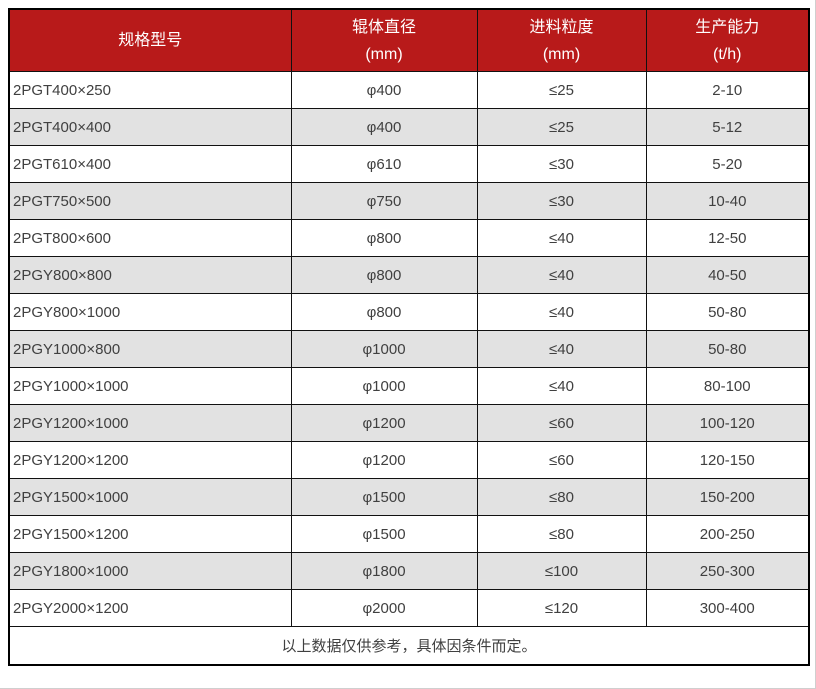 This screenshot has height=689, width=816. I want to click on table-row: 2PGT400×400 φ400 ≤25 5-12, so click(409, 127).